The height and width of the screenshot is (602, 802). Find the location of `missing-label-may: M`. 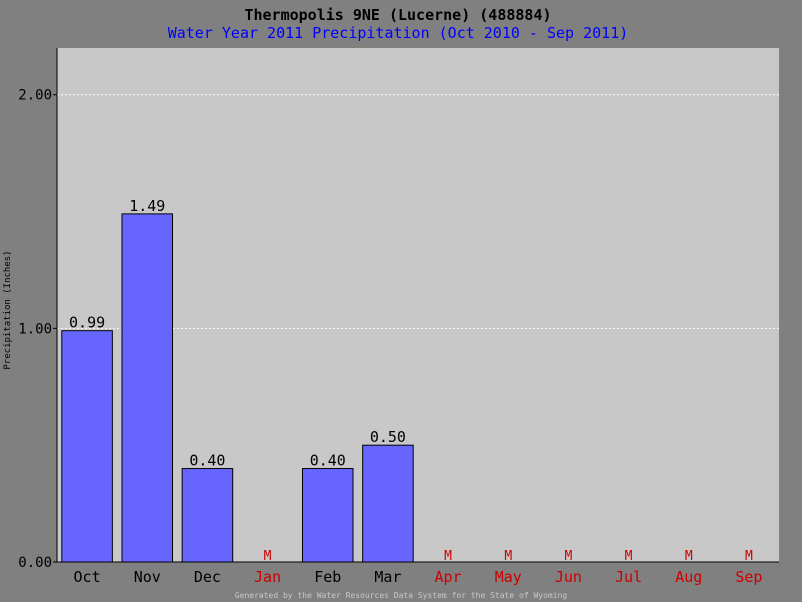

missing-label-may: M is located at coordinates (508, 556).